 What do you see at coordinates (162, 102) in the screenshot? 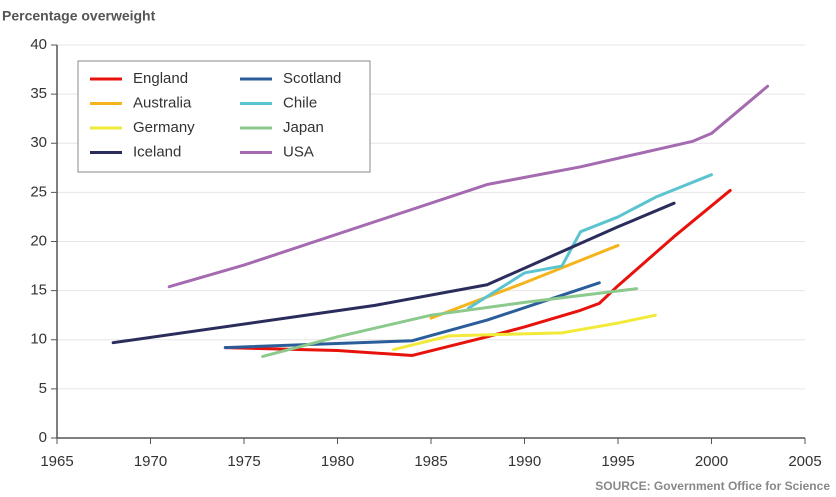
I see `legend-label: Australia` at bounding box center [162, 102].